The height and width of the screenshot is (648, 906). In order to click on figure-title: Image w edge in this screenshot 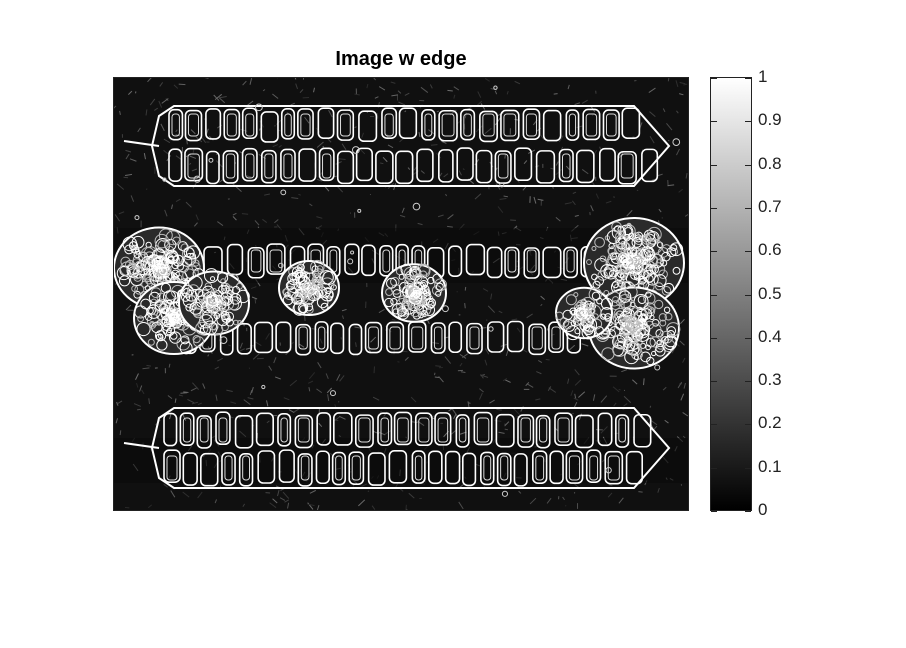, I will do `click(401, 59)`.